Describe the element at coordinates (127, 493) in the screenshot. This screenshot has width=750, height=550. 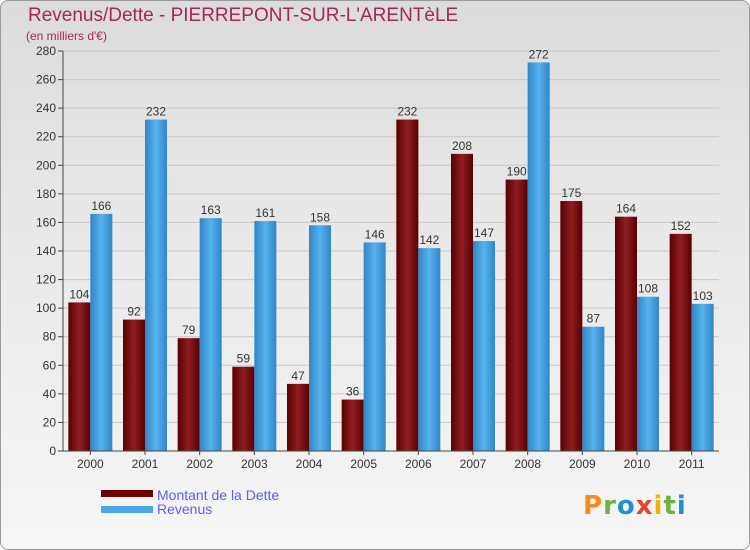
I see `legend-swatch-debt` at that location.